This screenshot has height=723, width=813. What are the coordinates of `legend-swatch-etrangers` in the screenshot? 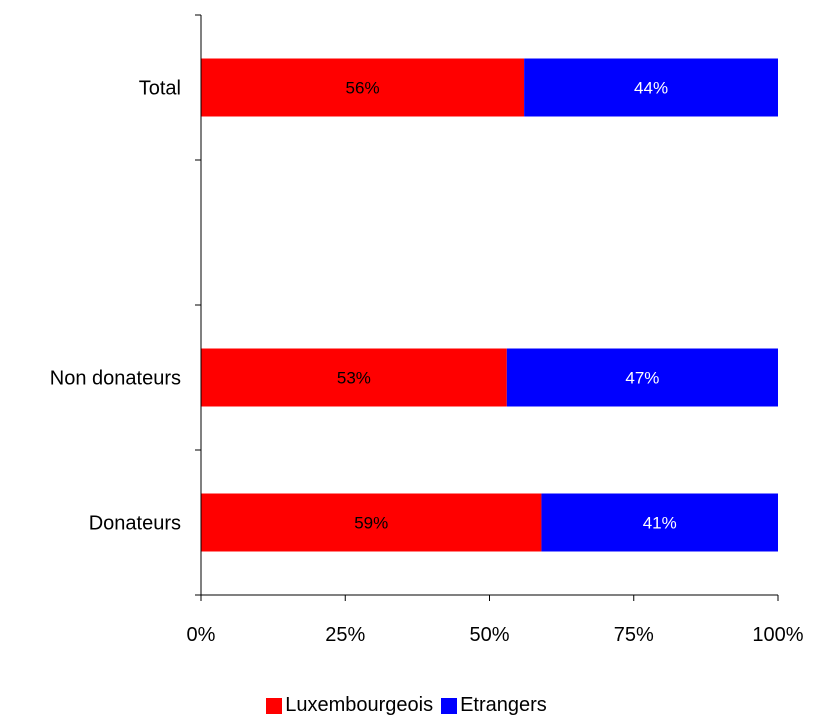 It's located at (449, 705).